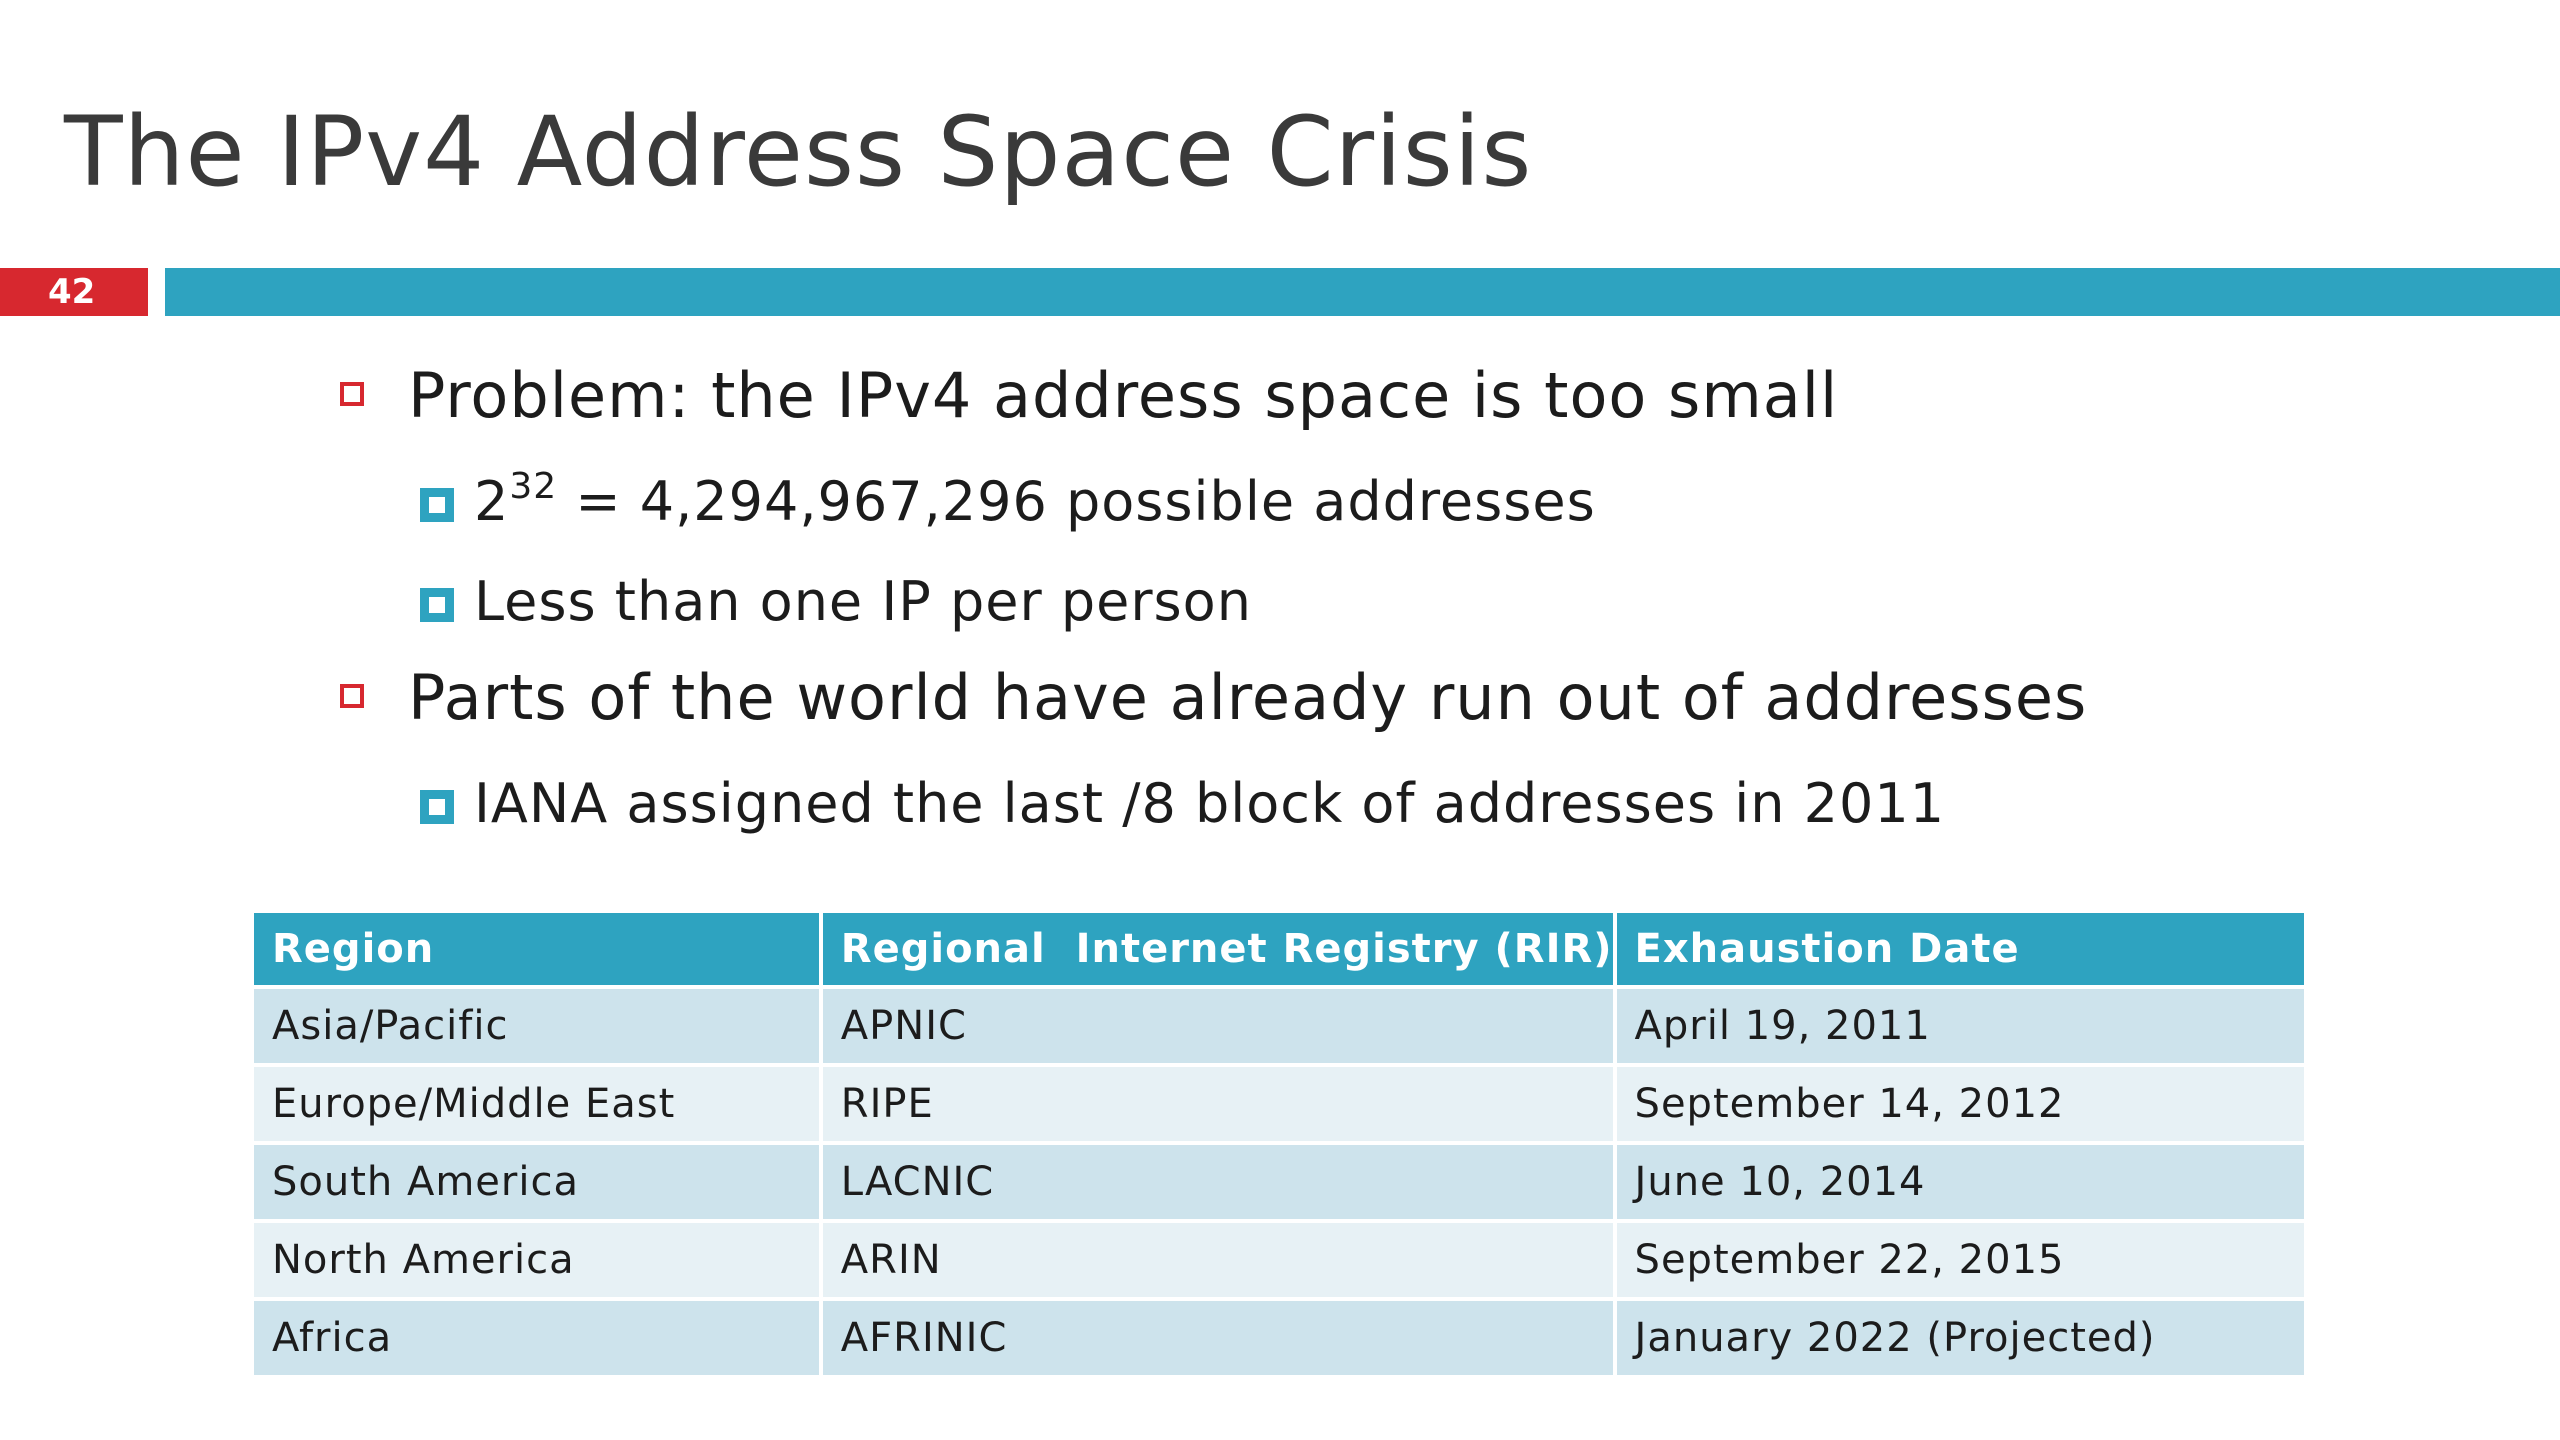 The height and width of the screenshot is (1440, 2560). I want to click on power-base: 2, so click(492, 501).